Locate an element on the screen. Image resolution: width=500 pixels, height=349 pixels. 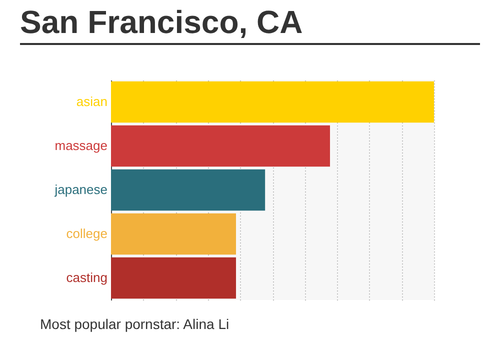
text: Most popular pornstar: Alina Li is located at coordinates (135, 324).